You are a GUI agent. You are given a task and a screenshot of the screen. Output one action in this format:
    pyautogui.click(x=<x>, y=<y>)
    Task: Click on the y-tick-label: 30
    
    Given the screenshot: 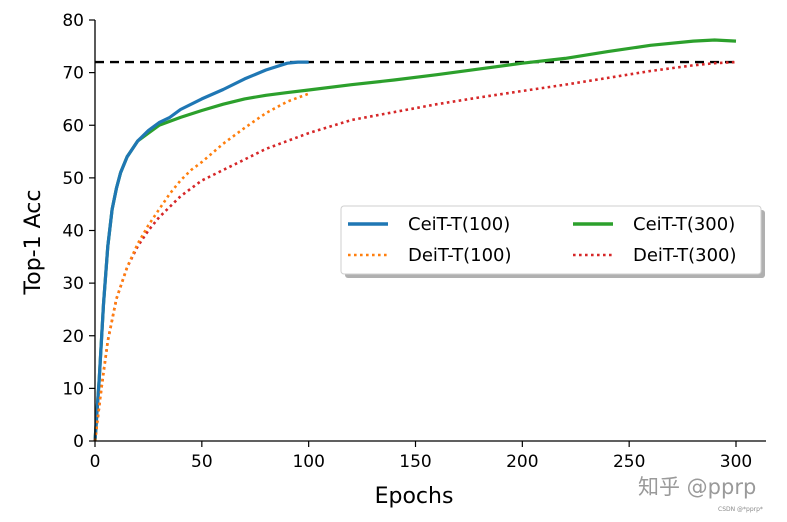 What is the action you would take?
    pyautogui.click(x=73, y=284)
    